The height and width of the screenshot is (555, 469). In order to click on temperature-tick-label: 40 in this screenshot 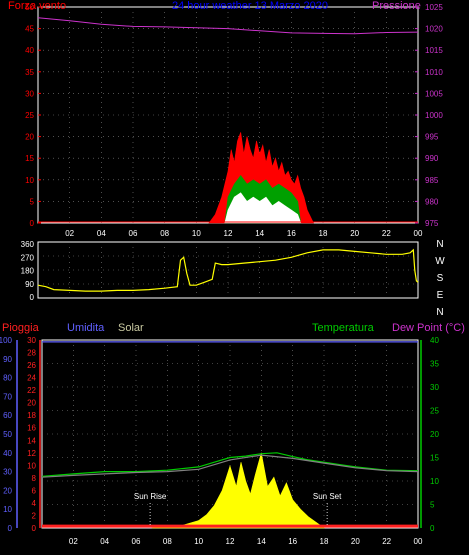, I will do `click(434, 340)`.